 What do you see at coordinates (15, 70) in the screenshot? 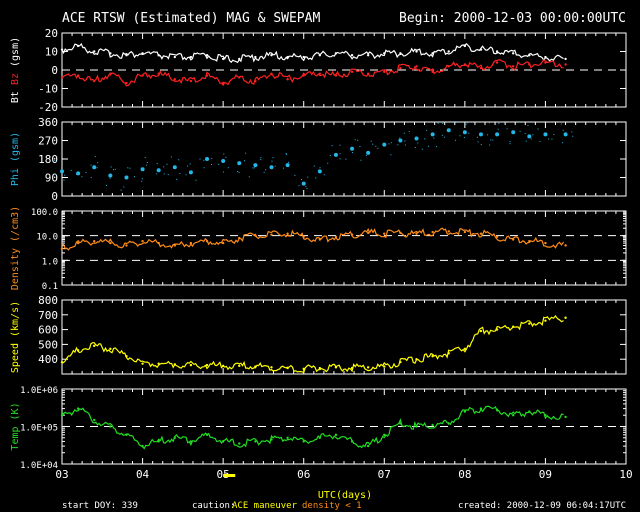
I see `y-axis-label: Bt Bz (gsm)` at bounding box center [15, 70].